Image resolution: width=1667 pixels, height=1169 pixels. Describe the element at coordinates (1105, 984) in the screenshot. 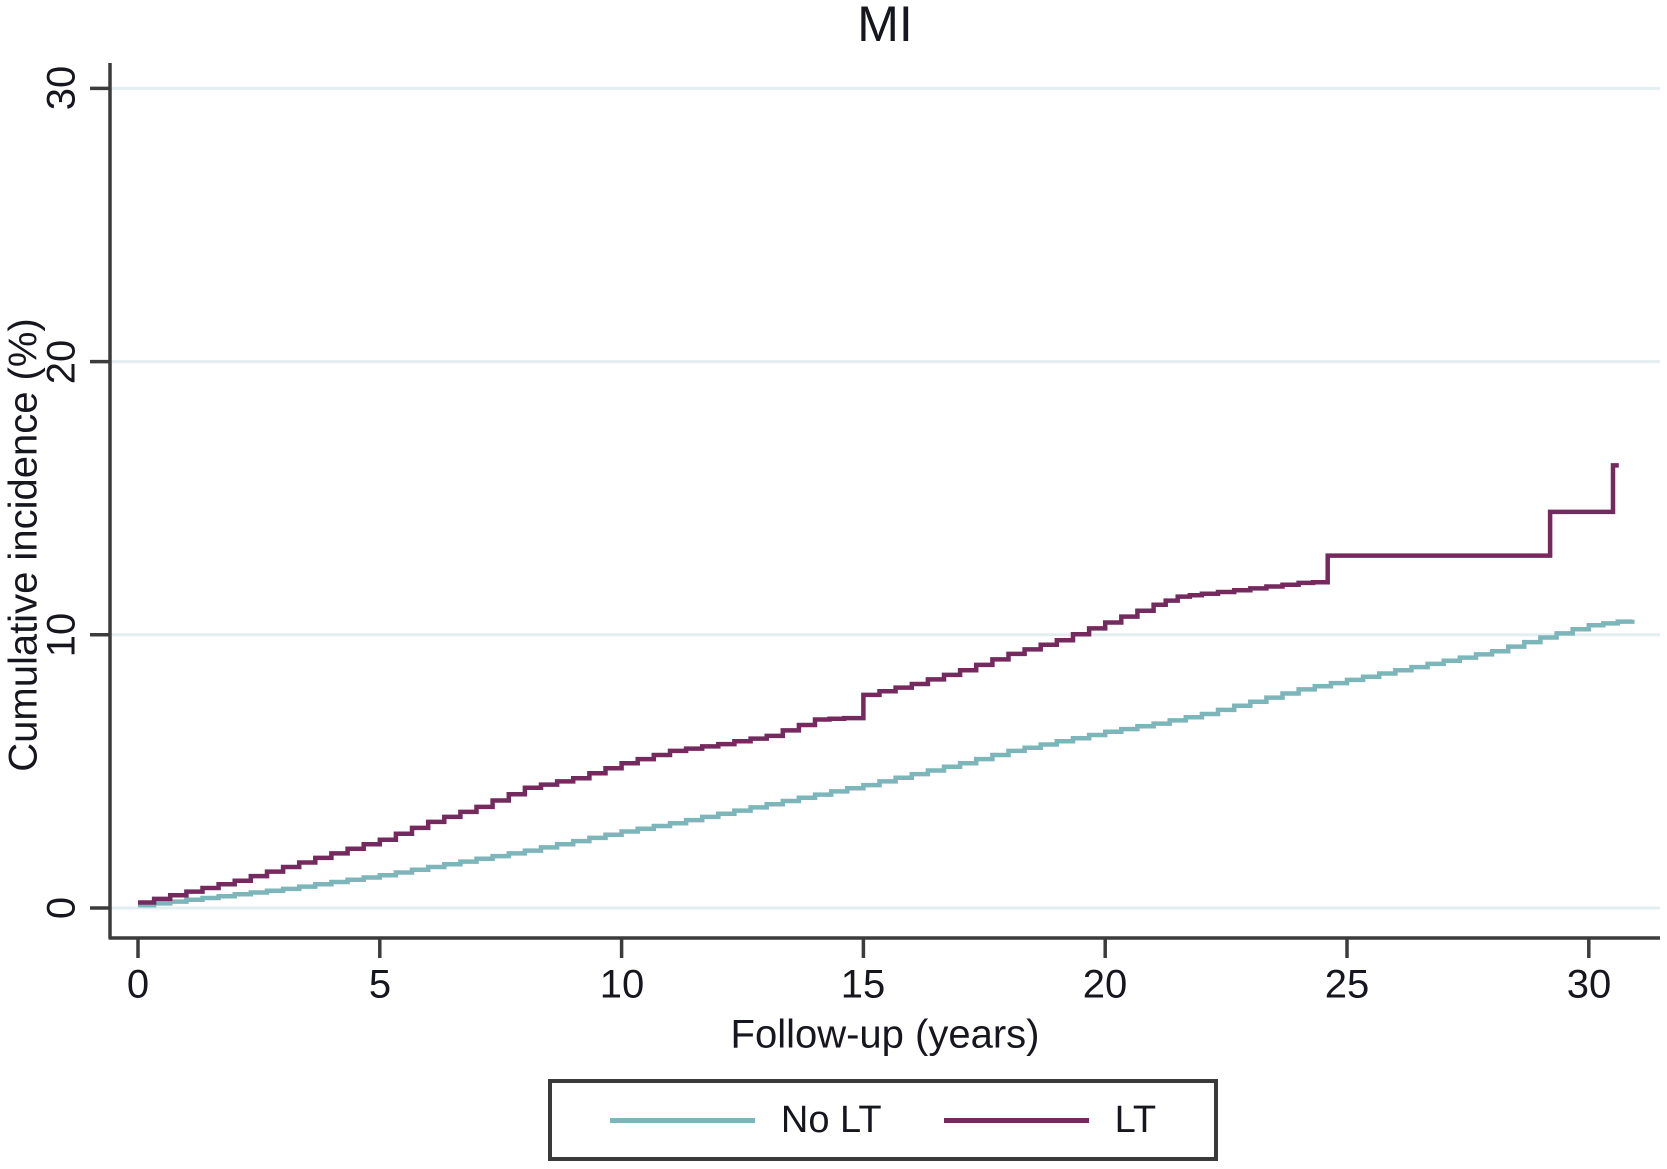

I see `x-tick-label-20: 20` at that location.